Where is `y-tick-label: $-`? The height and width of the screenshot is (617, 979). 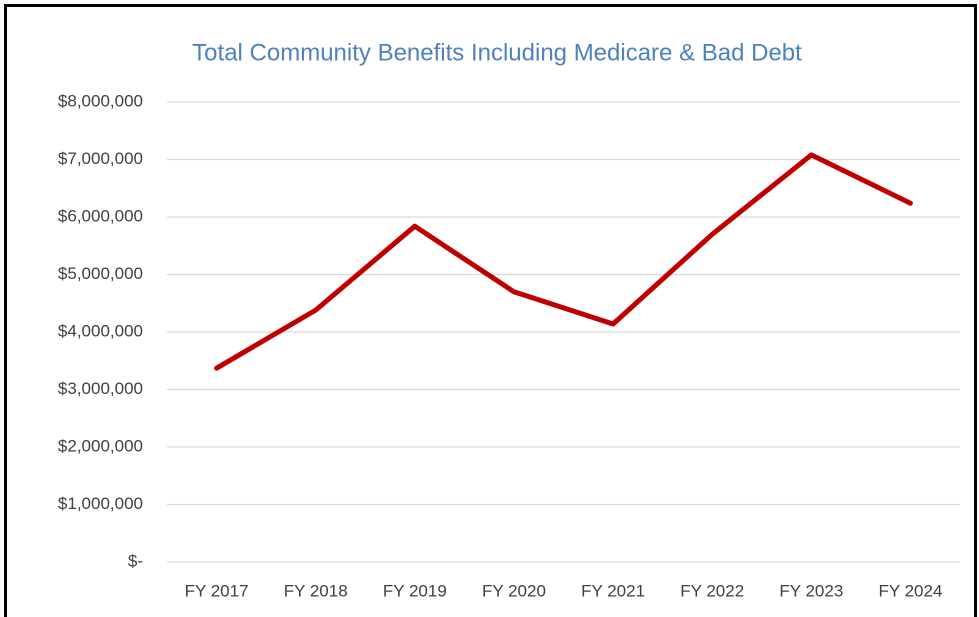 y-tick-label: $- is located at coordinates (135, 560).